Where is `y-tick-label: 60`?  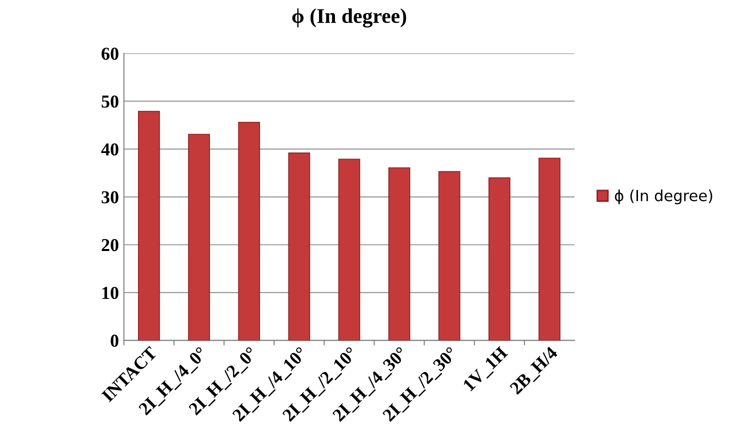 y-tick-label: 60 is located at coordinates (110, 54).